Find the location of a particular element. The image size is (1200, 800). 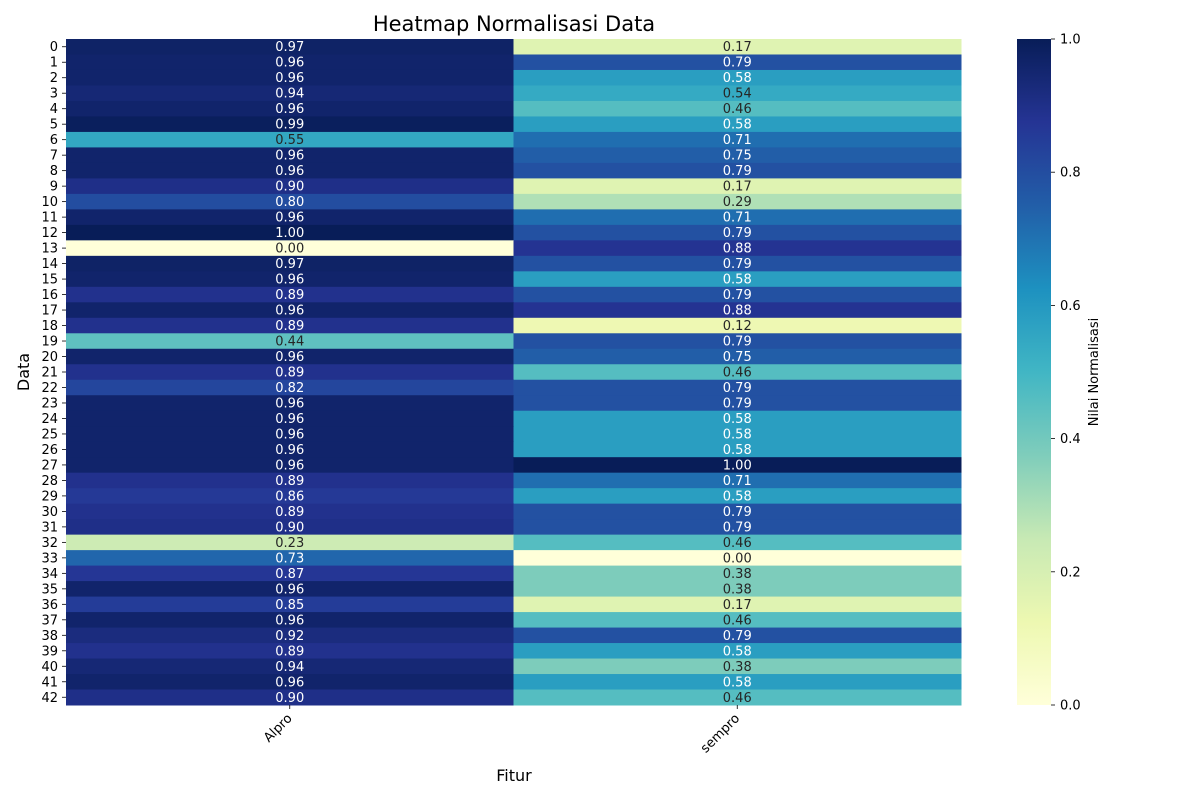

y-tick-label: 32 is located at coordinates (49, 543).